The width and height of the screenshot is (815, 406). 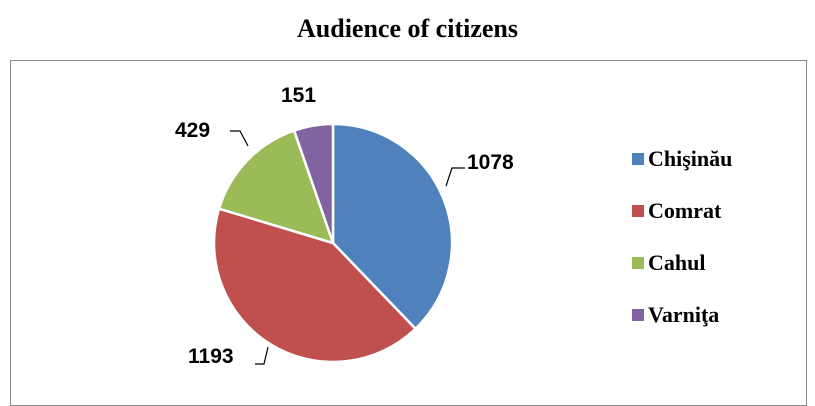 I want to click on leader-line-comrat, so click(x=262, y=355).